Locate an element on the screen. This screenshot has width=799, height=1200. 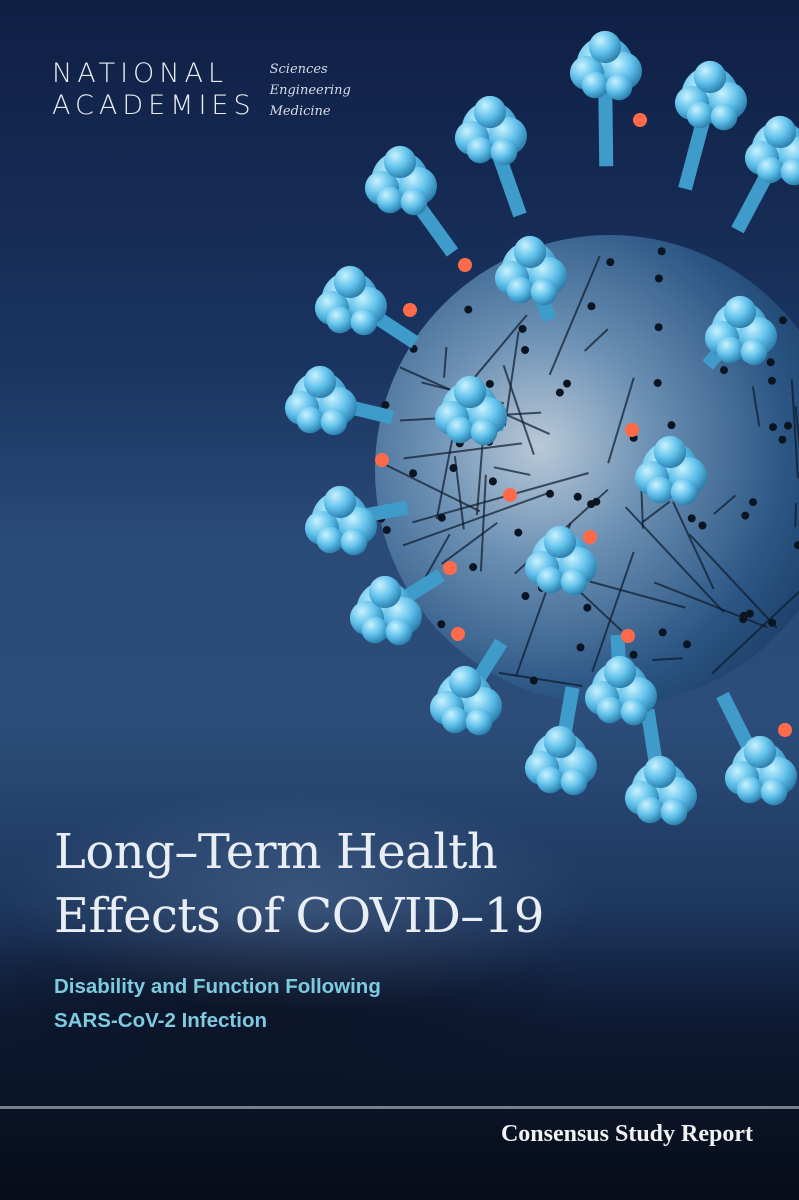
series-label: Consensus Study Report is located at coordinates (626, 1134).